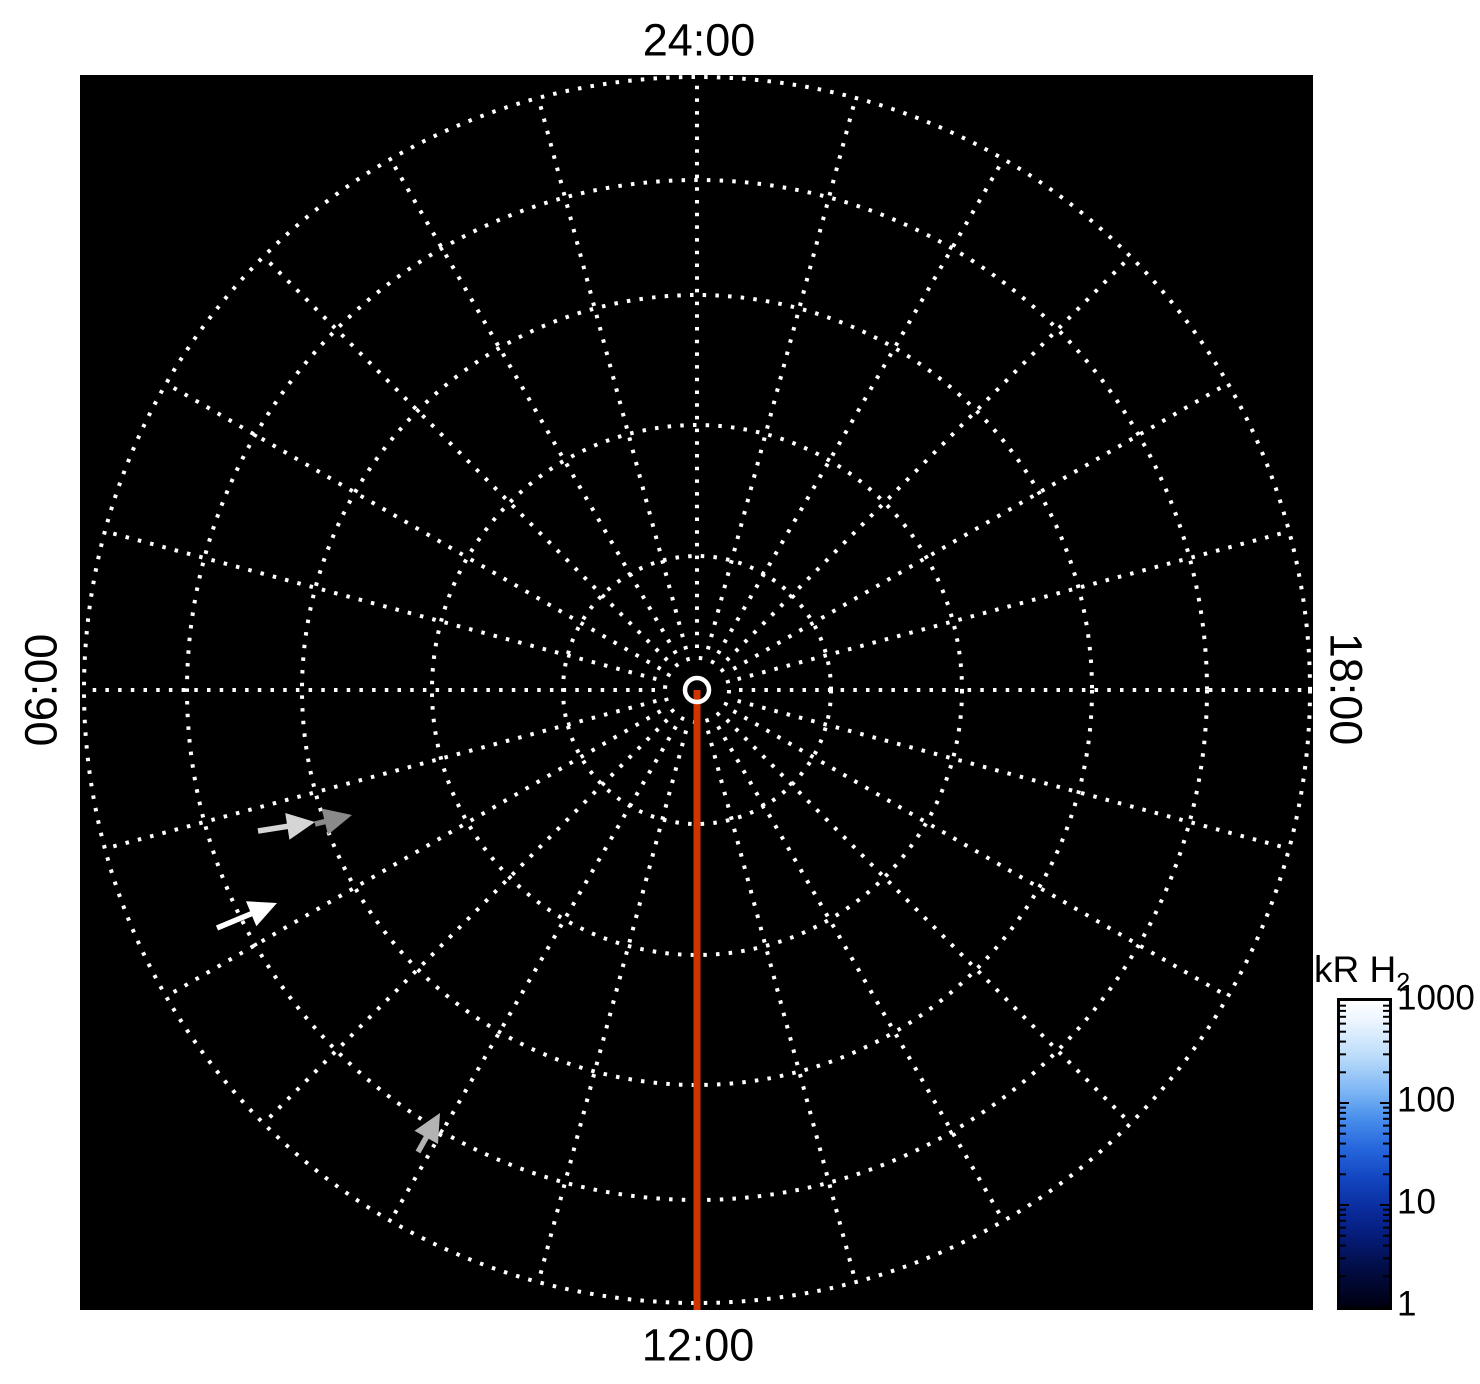 The height and width of the screenshot is (1384, 1480). I want to click on dial-label-0600: 06:00, so click(41, 690).